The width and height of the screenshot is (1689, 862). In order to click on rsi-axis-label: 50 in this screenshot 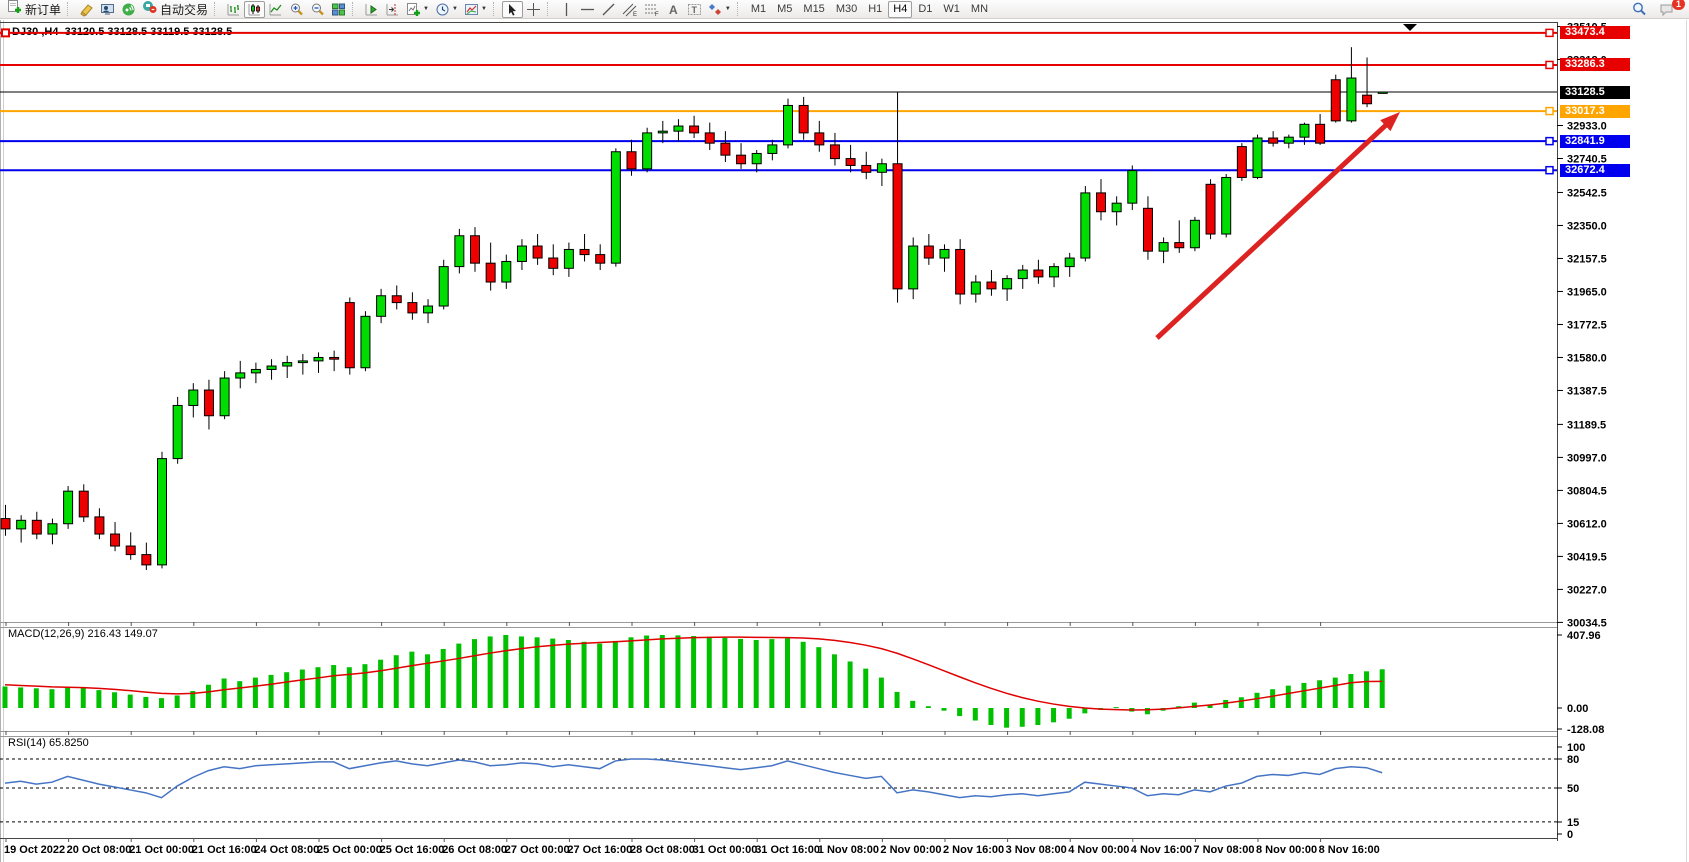, I will do `click(1573, 789)`.